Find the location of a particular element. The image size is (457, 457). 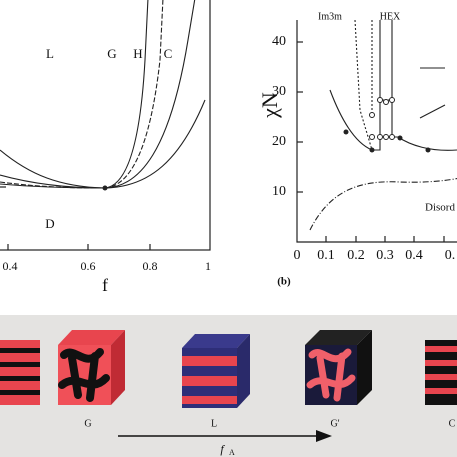

y-axis-label: χN is located at coordinates (269, 105).